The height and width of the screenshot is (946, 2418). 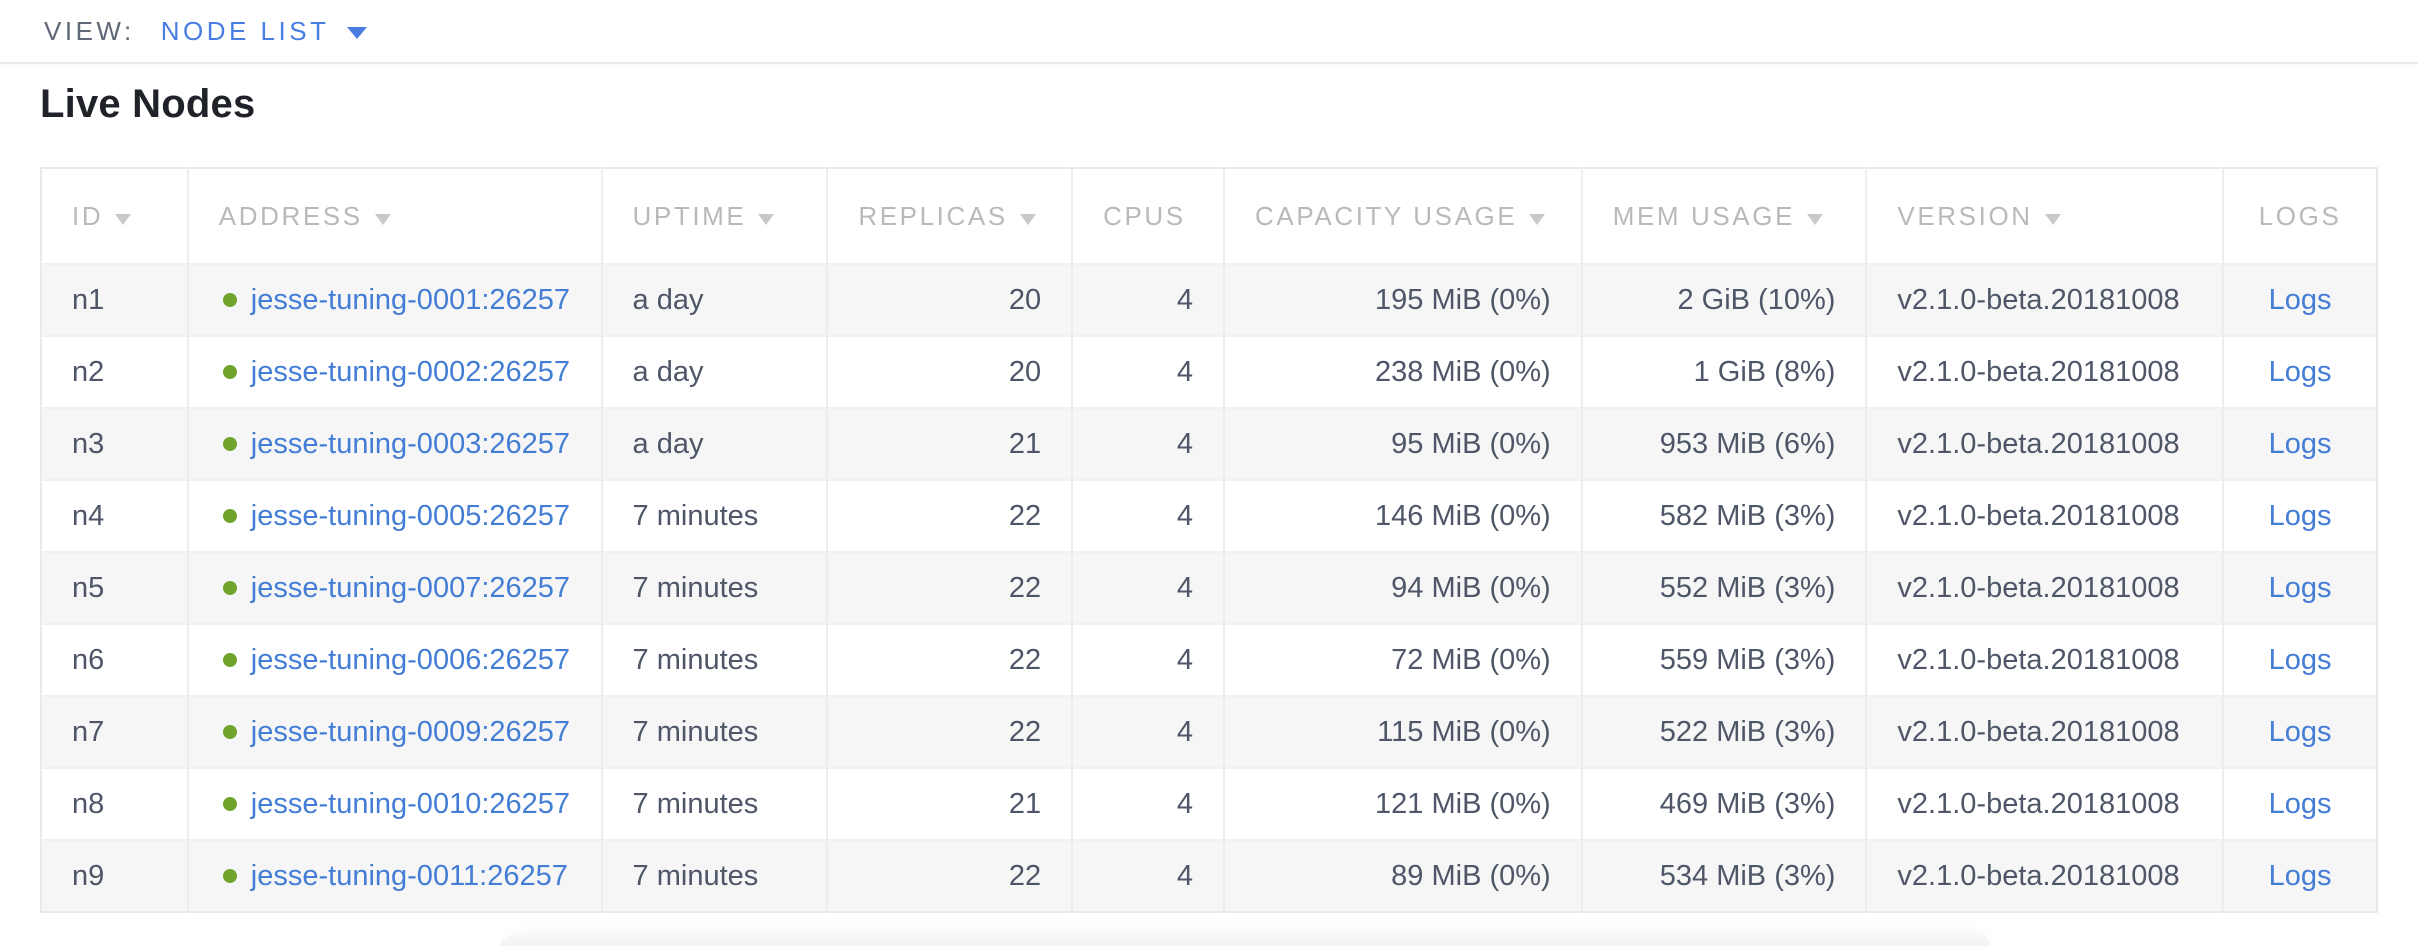 What do you see at coordinates (1965, 215) in the screenshot?
I see `column-header-label: VERSION` at bounding box center [1965, 215].